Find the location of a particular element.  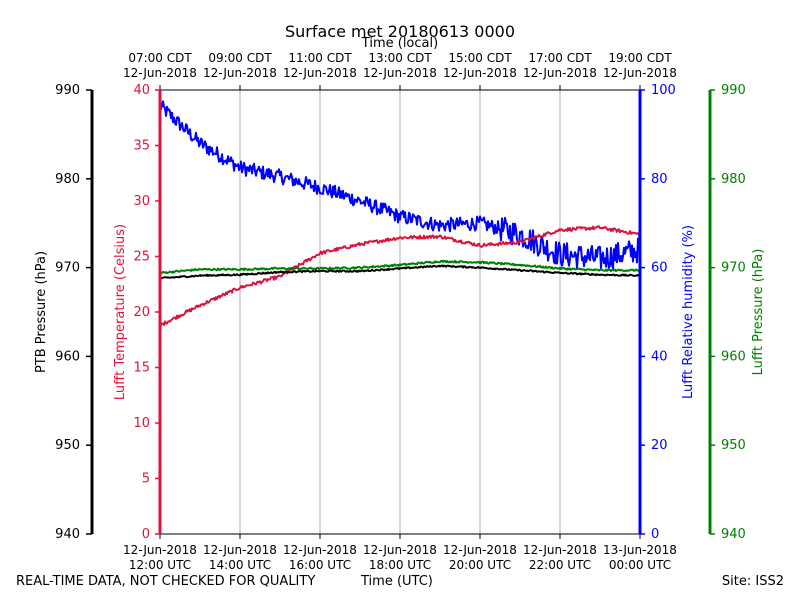

ptb_pressure-tick-label: 990 is located at coordinates (67, 90).